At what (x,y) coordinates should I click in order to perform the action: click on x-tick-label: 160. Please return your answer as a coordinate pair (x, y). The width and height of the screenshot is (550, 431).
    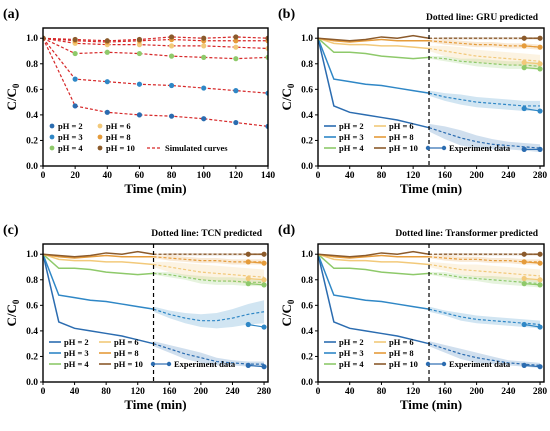
    Looking at the image, I should click on (445, 176).